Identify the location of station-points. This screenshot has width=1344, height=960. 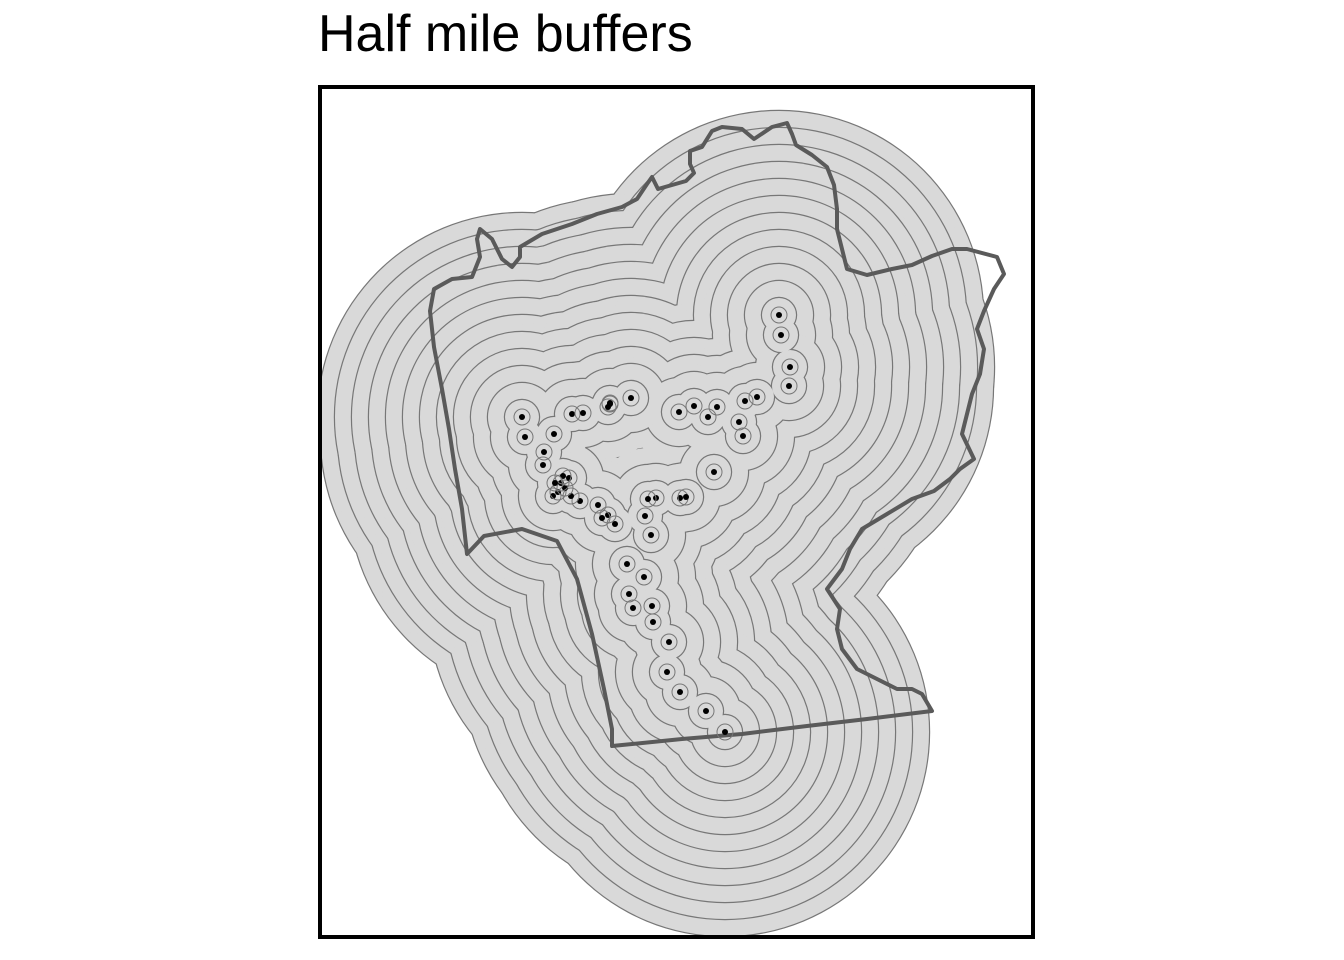
(656, 523).